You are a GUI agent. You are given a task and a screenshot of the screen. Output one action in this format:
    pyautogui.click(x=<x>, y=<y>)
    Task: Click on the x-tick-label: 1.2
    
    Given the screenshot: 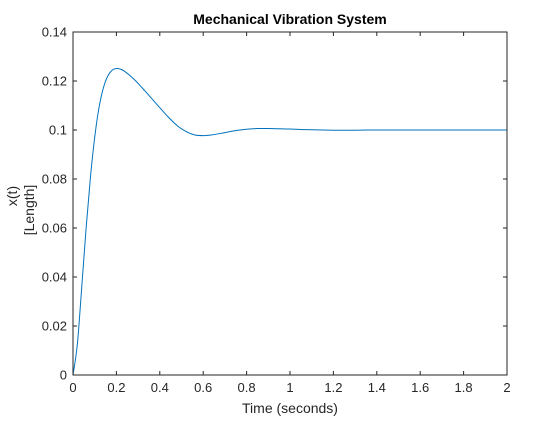 What is the action you would take?
    pyautogui.click(x=333, y=387)
    